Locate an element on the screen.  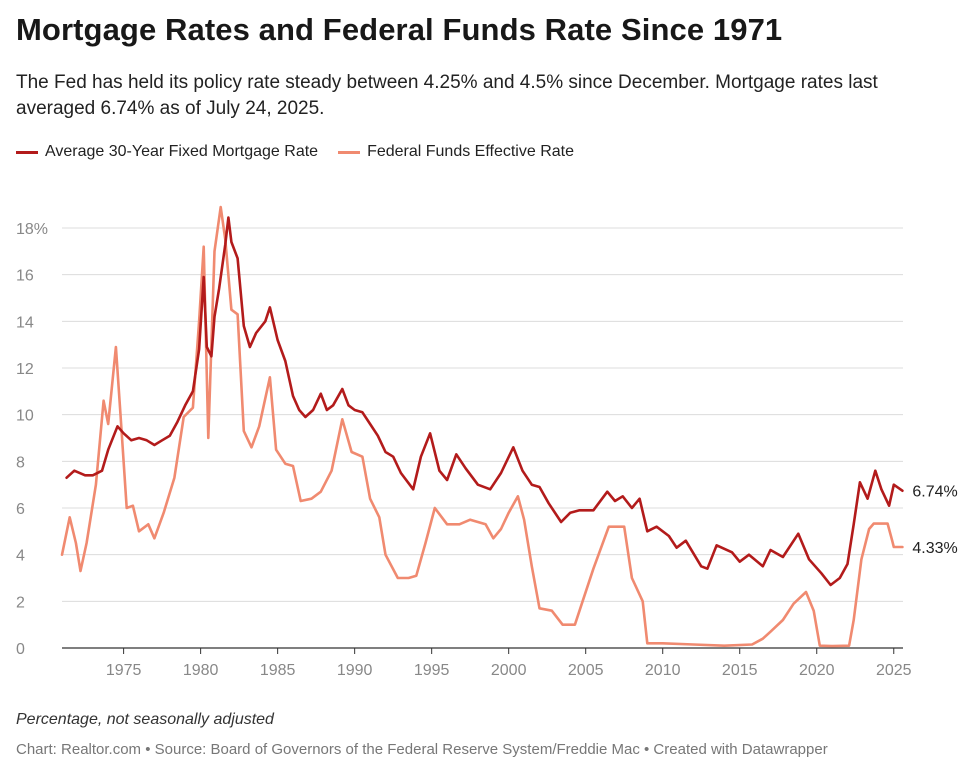
x-tick-label: 2015 is located at coordinates (740, 670).